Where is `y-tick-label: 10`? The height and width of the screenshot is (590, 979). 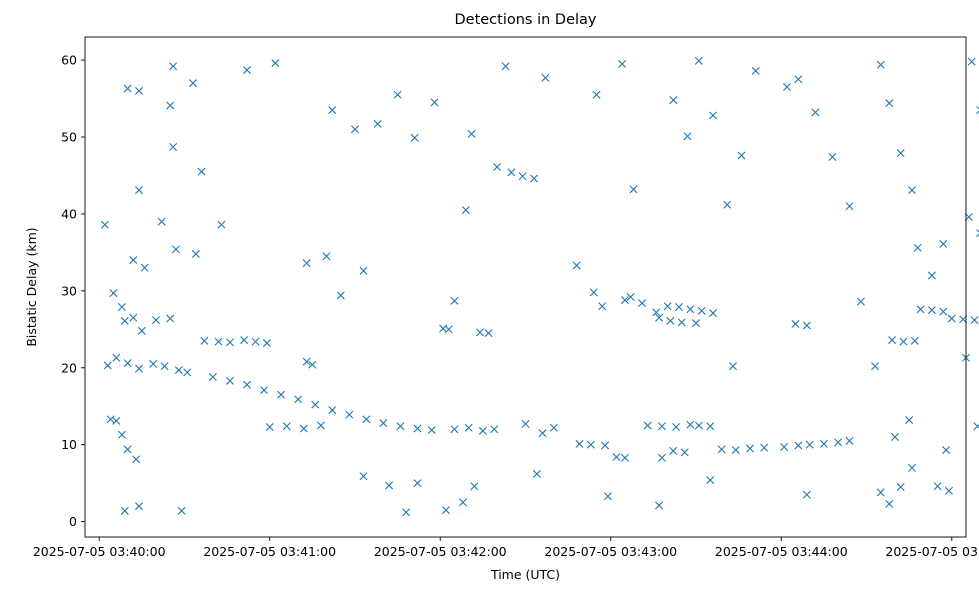 y-tick-label: 10 is located at coordinates (69, 444).